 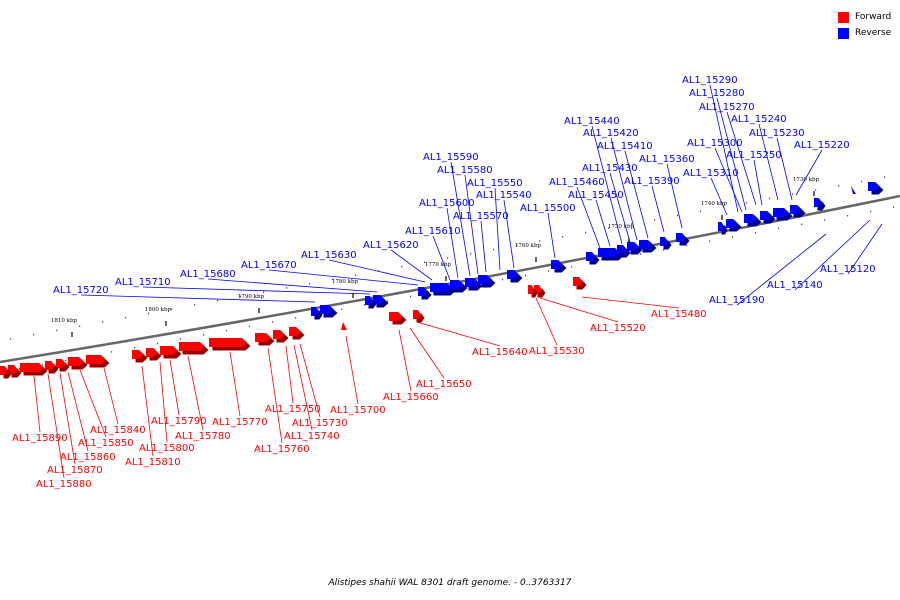 What do you see at coordinates (75, 470) in the screenshot?
I see `gene-label: AL1_15870` at bounding box center [75, 470].